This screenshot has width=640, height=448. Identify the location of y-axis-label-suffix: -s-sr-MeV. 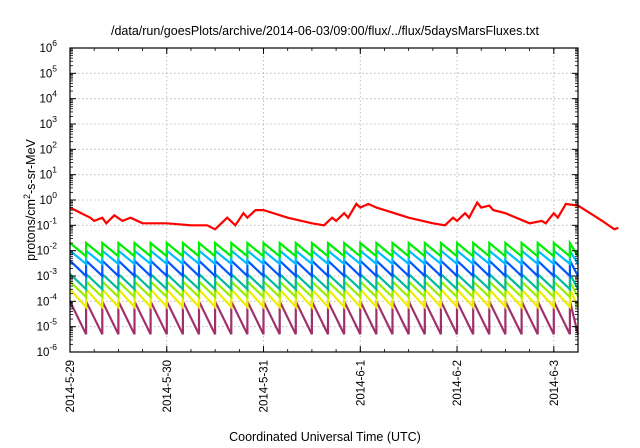
(31, 166).